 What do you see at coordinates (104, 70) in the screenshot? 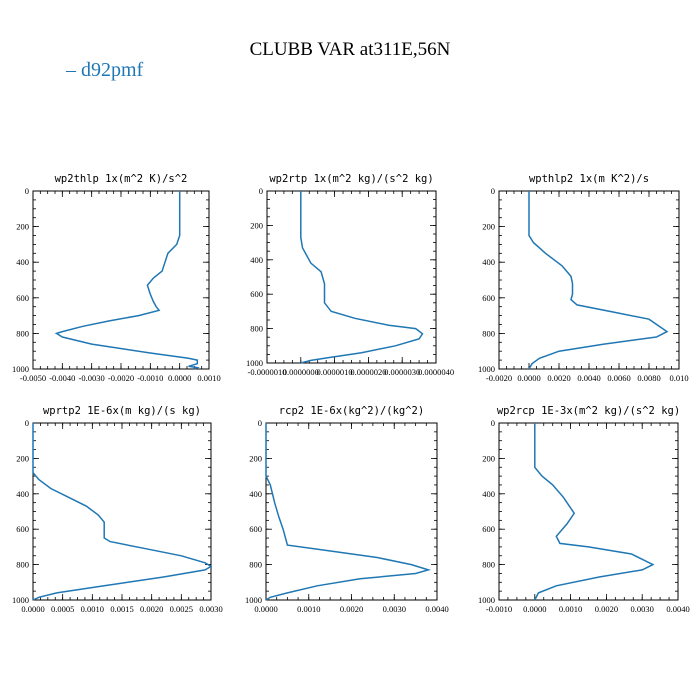
I see `legend-entry: – d92pmf` at bounding box center [104, 70].